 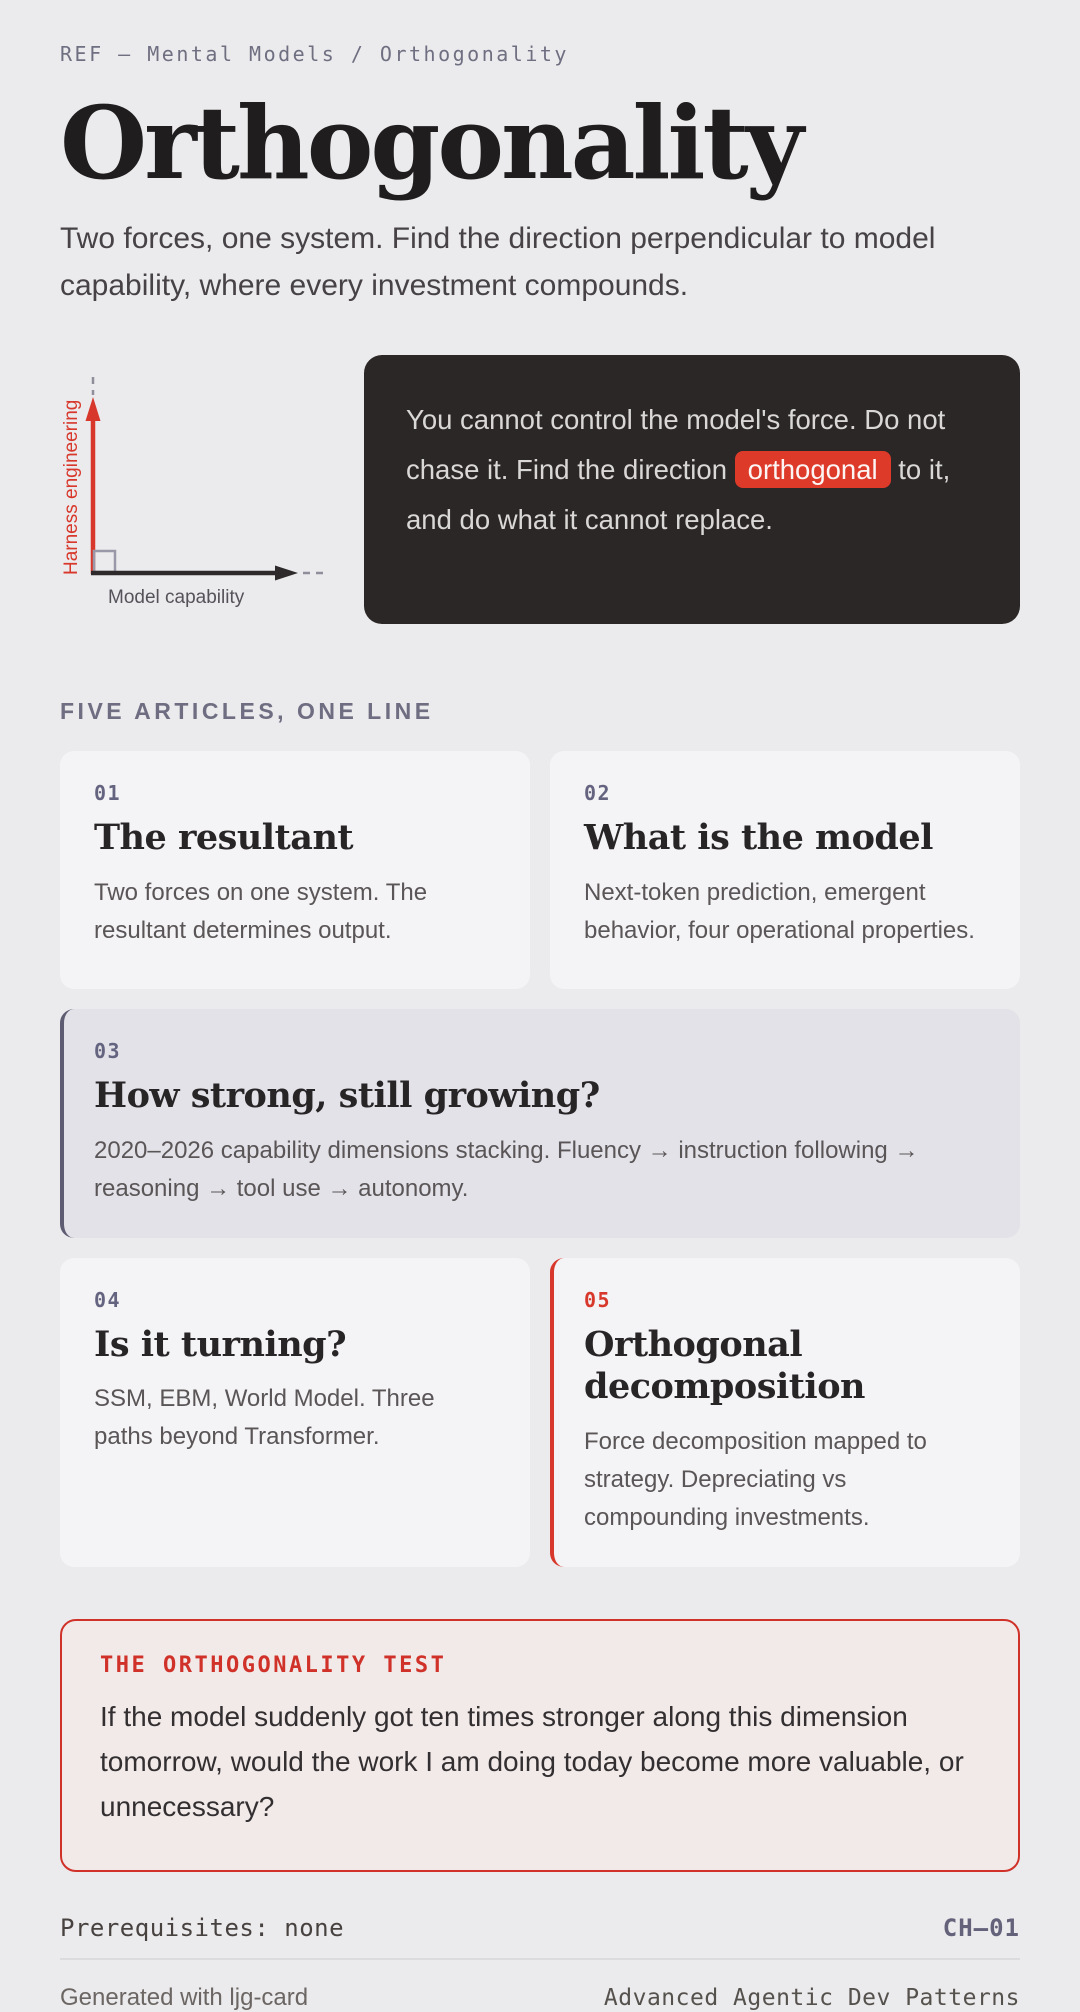 I want to click on quote-text-after: to it, and do what it cannot replace., so click(x=678, y=495).